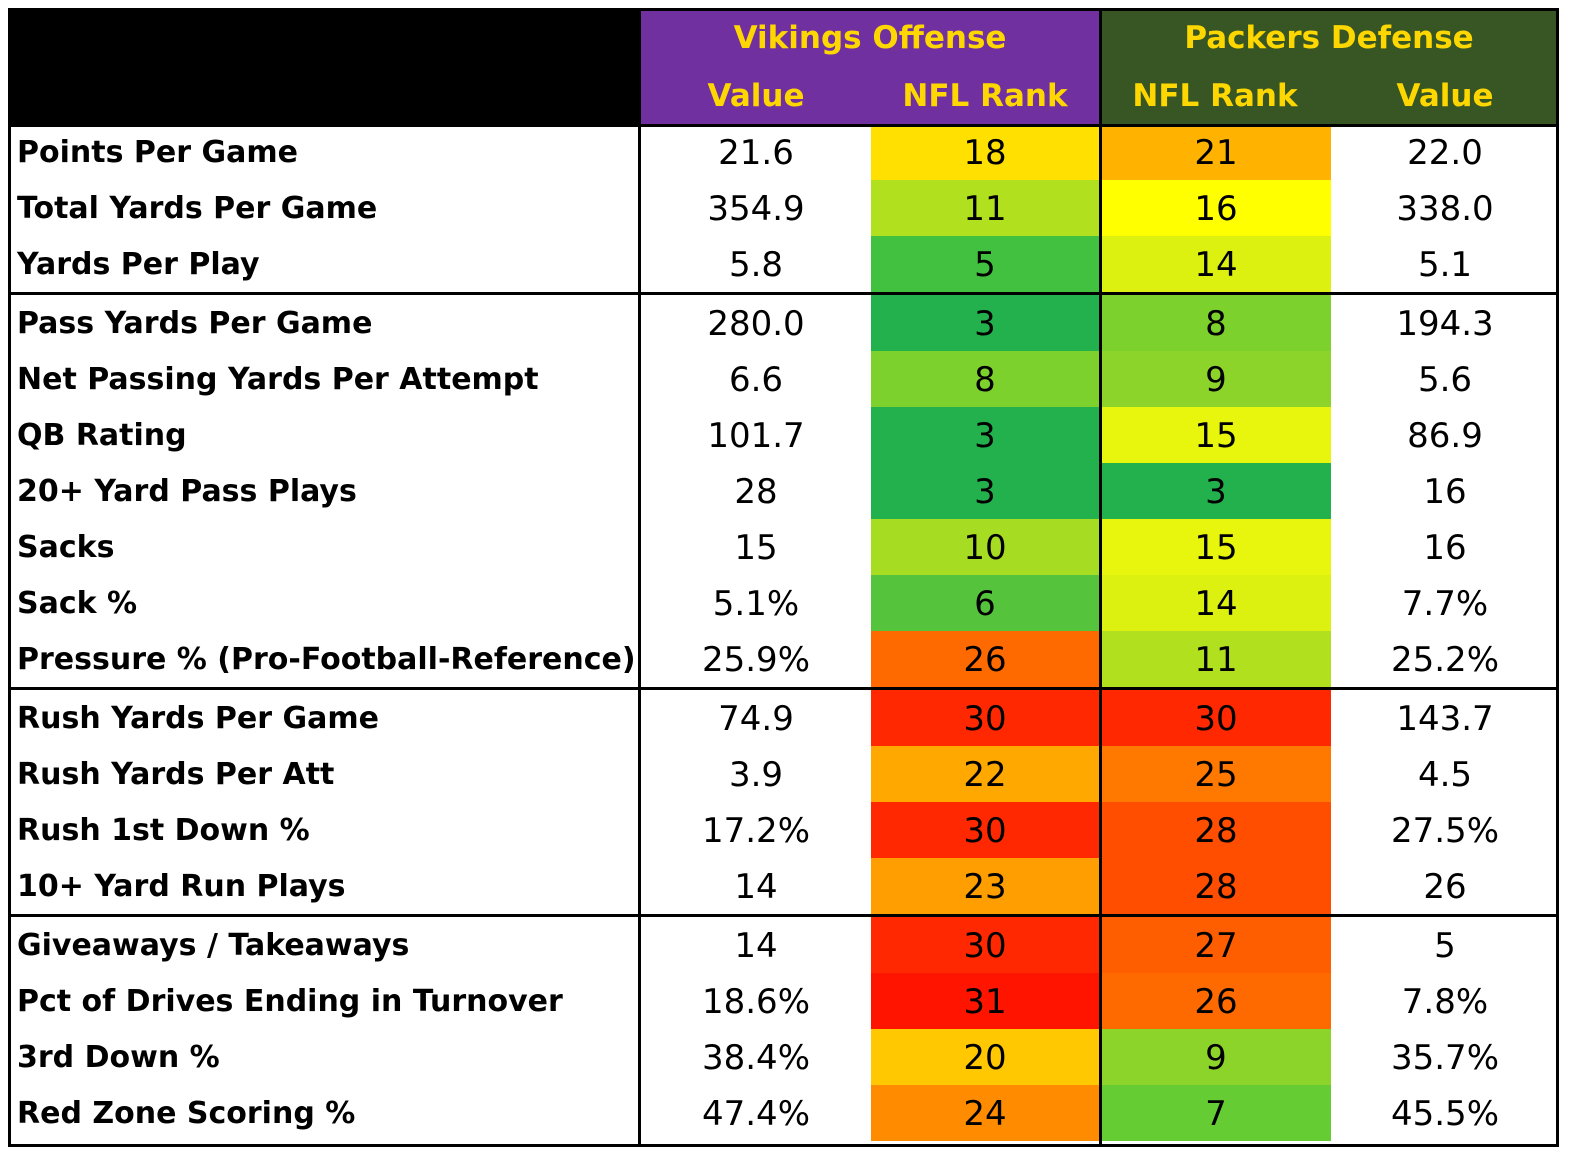 The height and width of the screenshot is (1158, 1570). What do you see at coordinates (1216, 718) in the screenshot?
I see `packers-rank-cell: 30` at bounding box center [1216, 718].